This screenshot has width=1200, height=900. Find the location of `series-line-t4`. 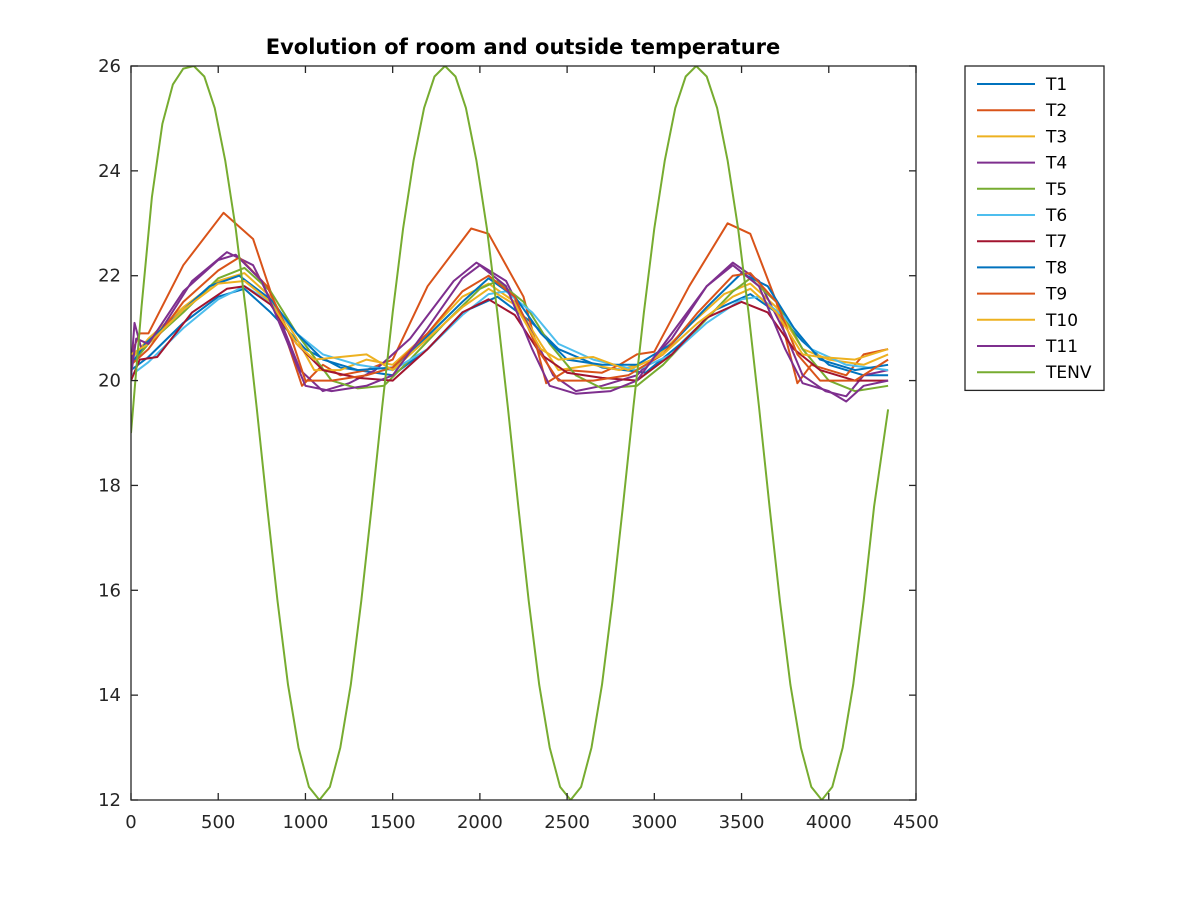

series-line-t4 is located at coordinates (510, 324).